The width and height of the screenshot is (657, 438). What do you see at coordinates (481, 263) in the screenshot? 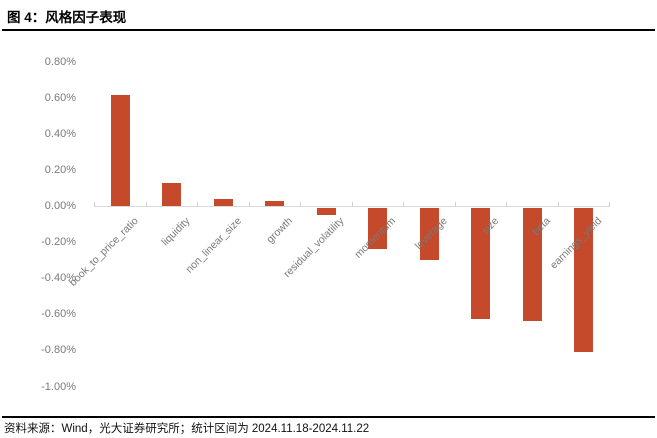
I see `bar-size` at bounding box center [481, 263].